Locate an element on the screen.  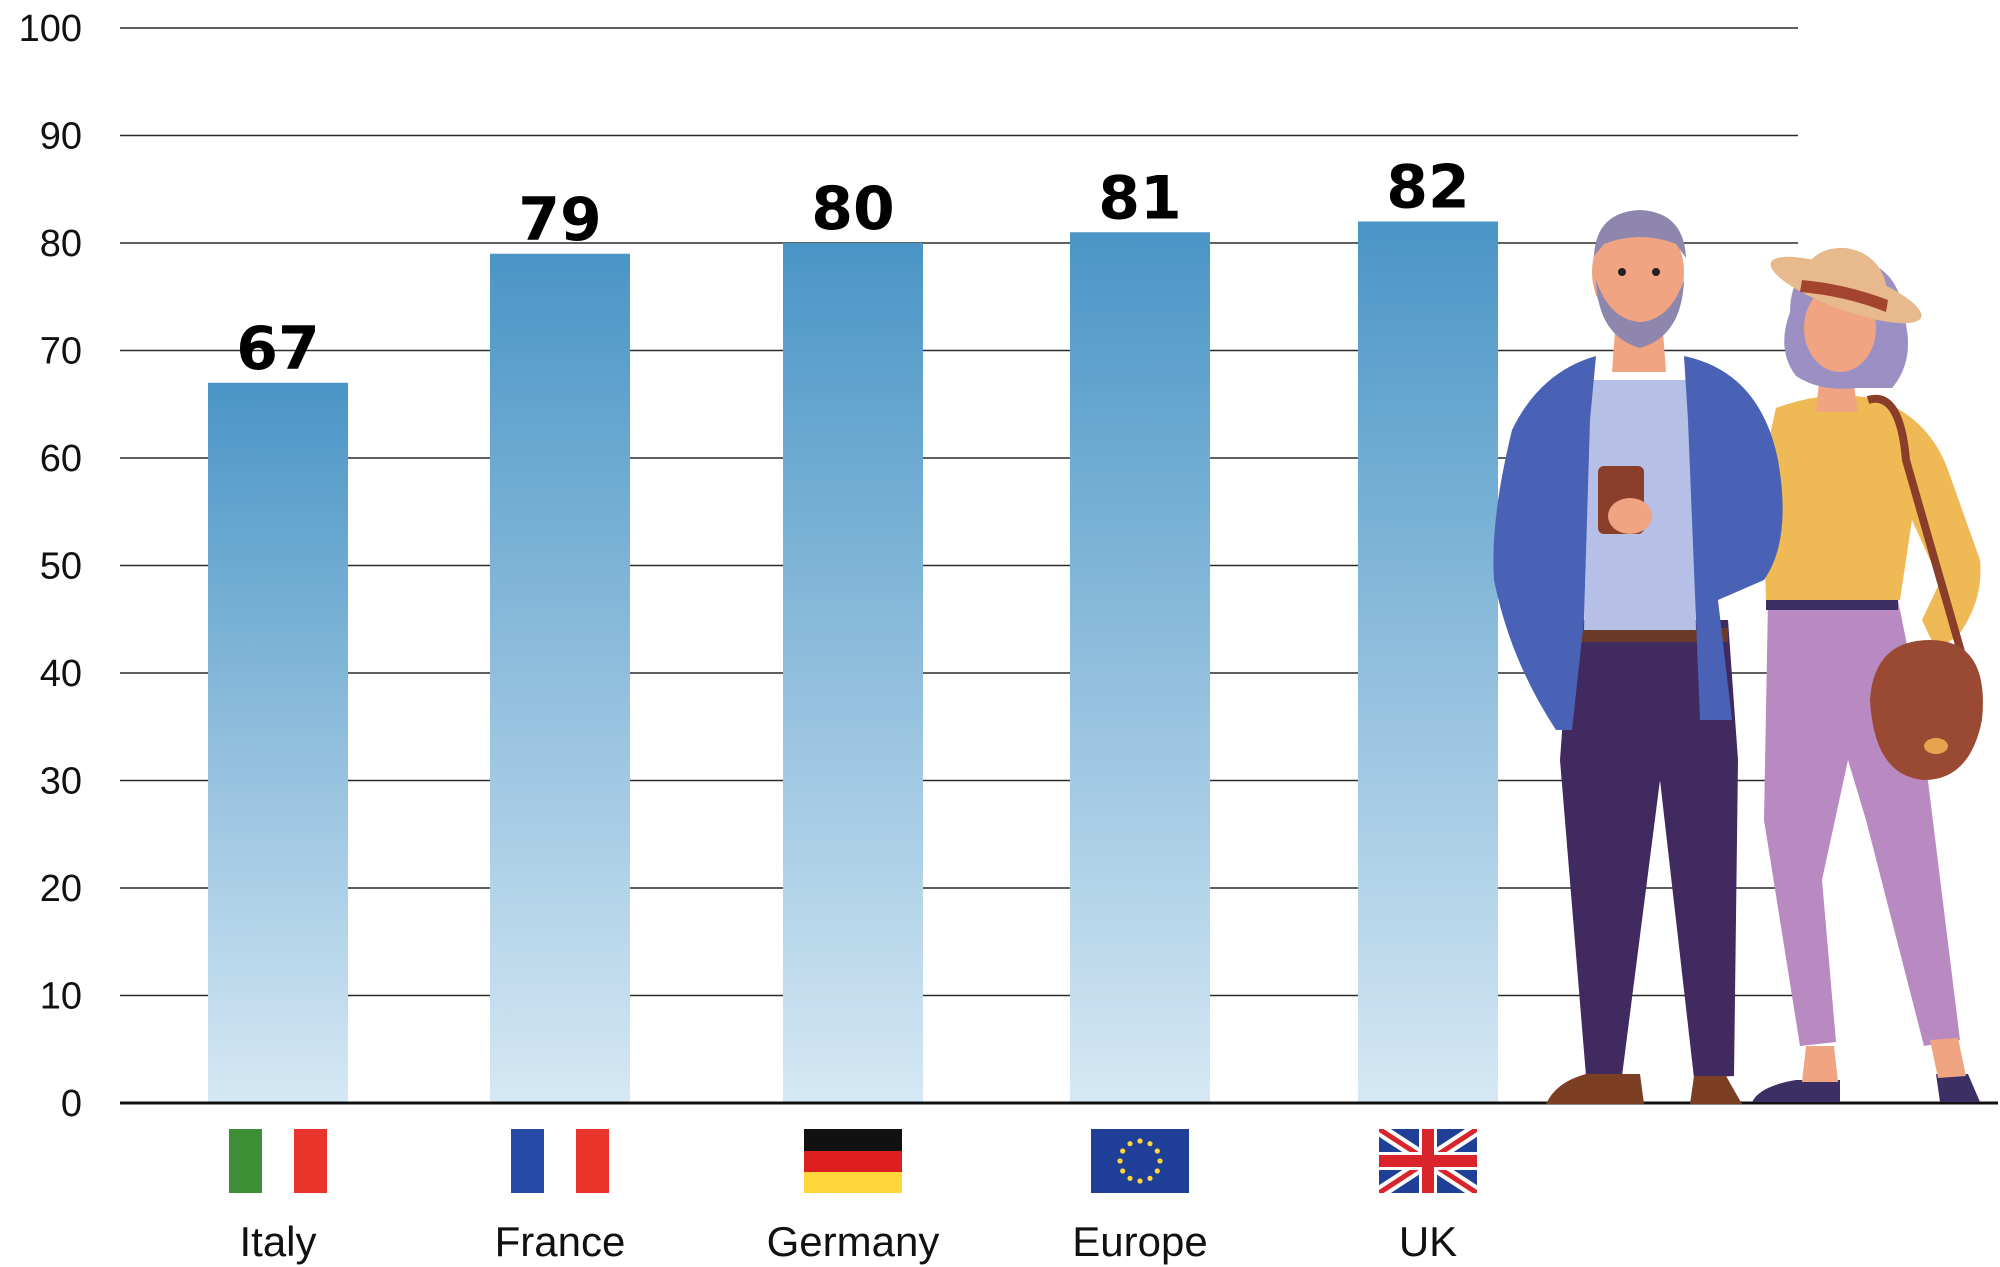
data-label: 79 is located at coordinates (560, 220).